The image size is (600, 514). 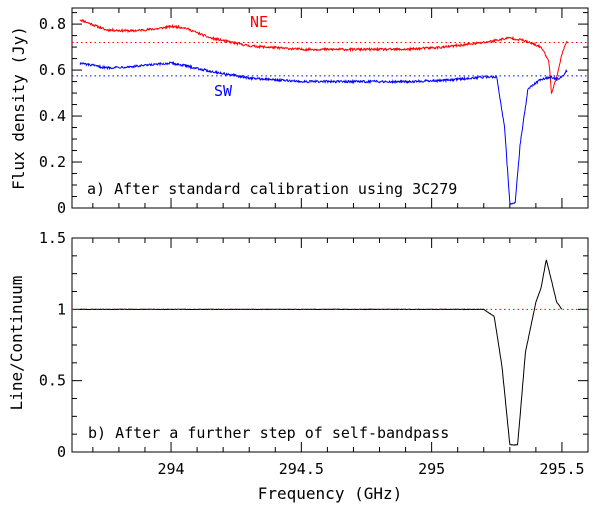 What do you see at coordinates (16, 343) in the screenshot?
I see `panel-b-ylabel: Line/Continuum` at bounding box center [16, 343].